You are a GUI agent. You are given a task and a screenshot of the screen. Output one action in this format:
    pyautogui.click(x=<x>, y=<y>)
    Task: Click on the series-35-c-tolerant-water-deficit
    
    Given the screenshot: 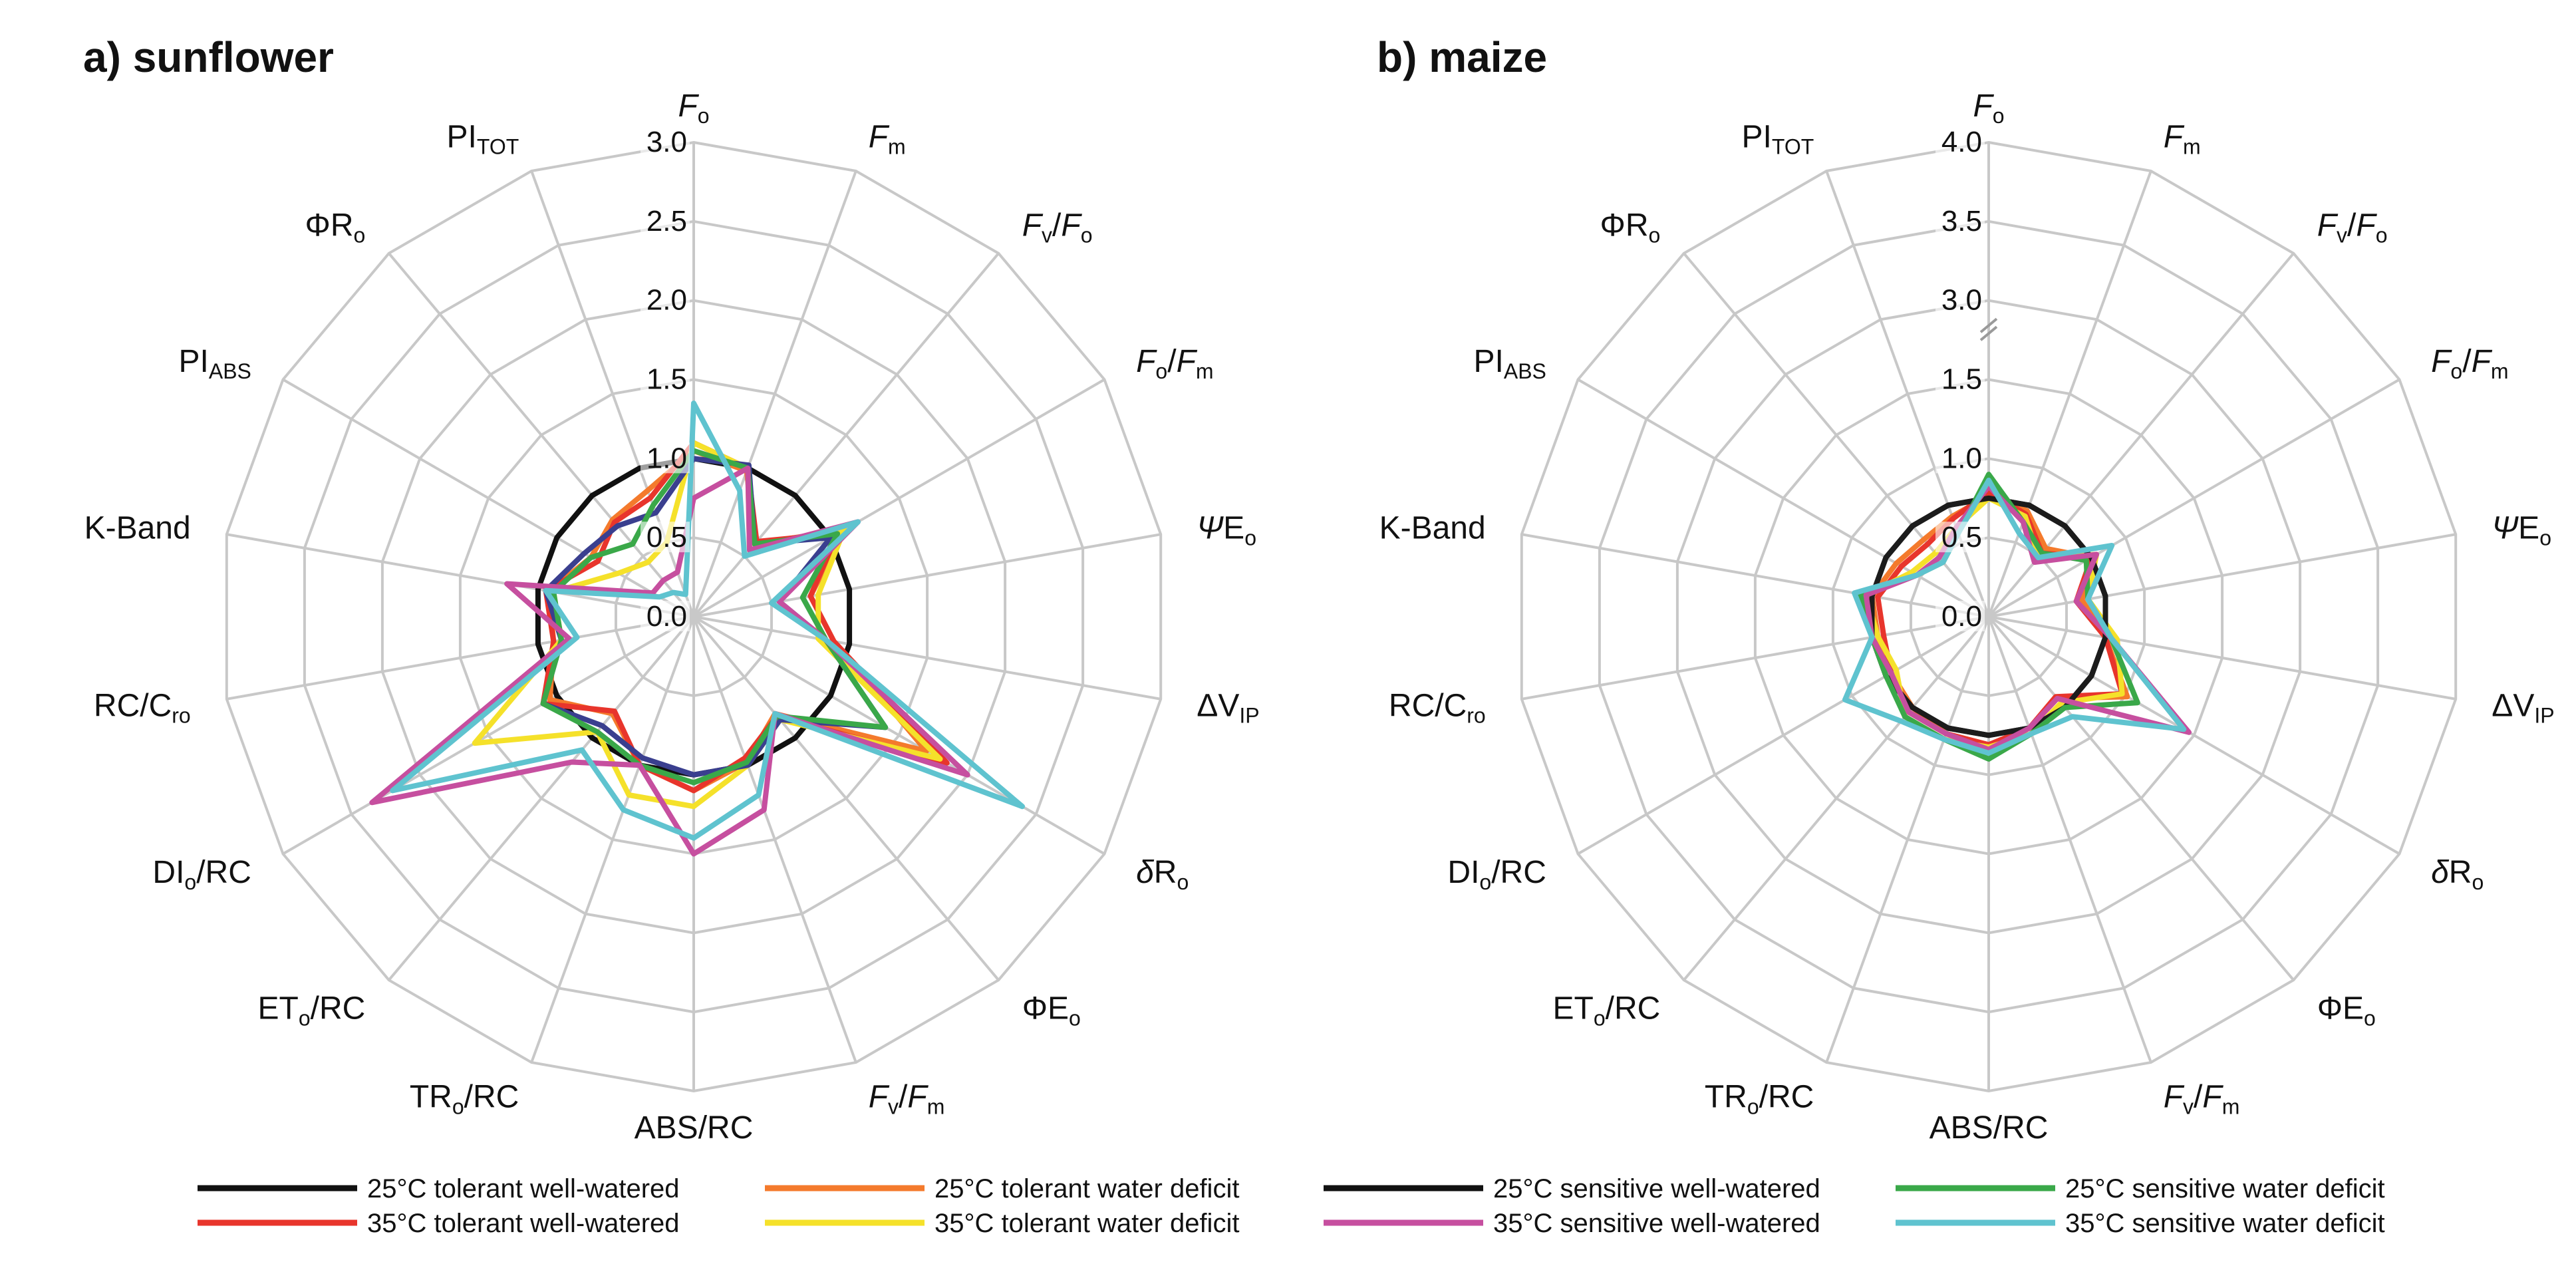 What is the action you would take?
    pyautogui.click(x=707, y=625)
    